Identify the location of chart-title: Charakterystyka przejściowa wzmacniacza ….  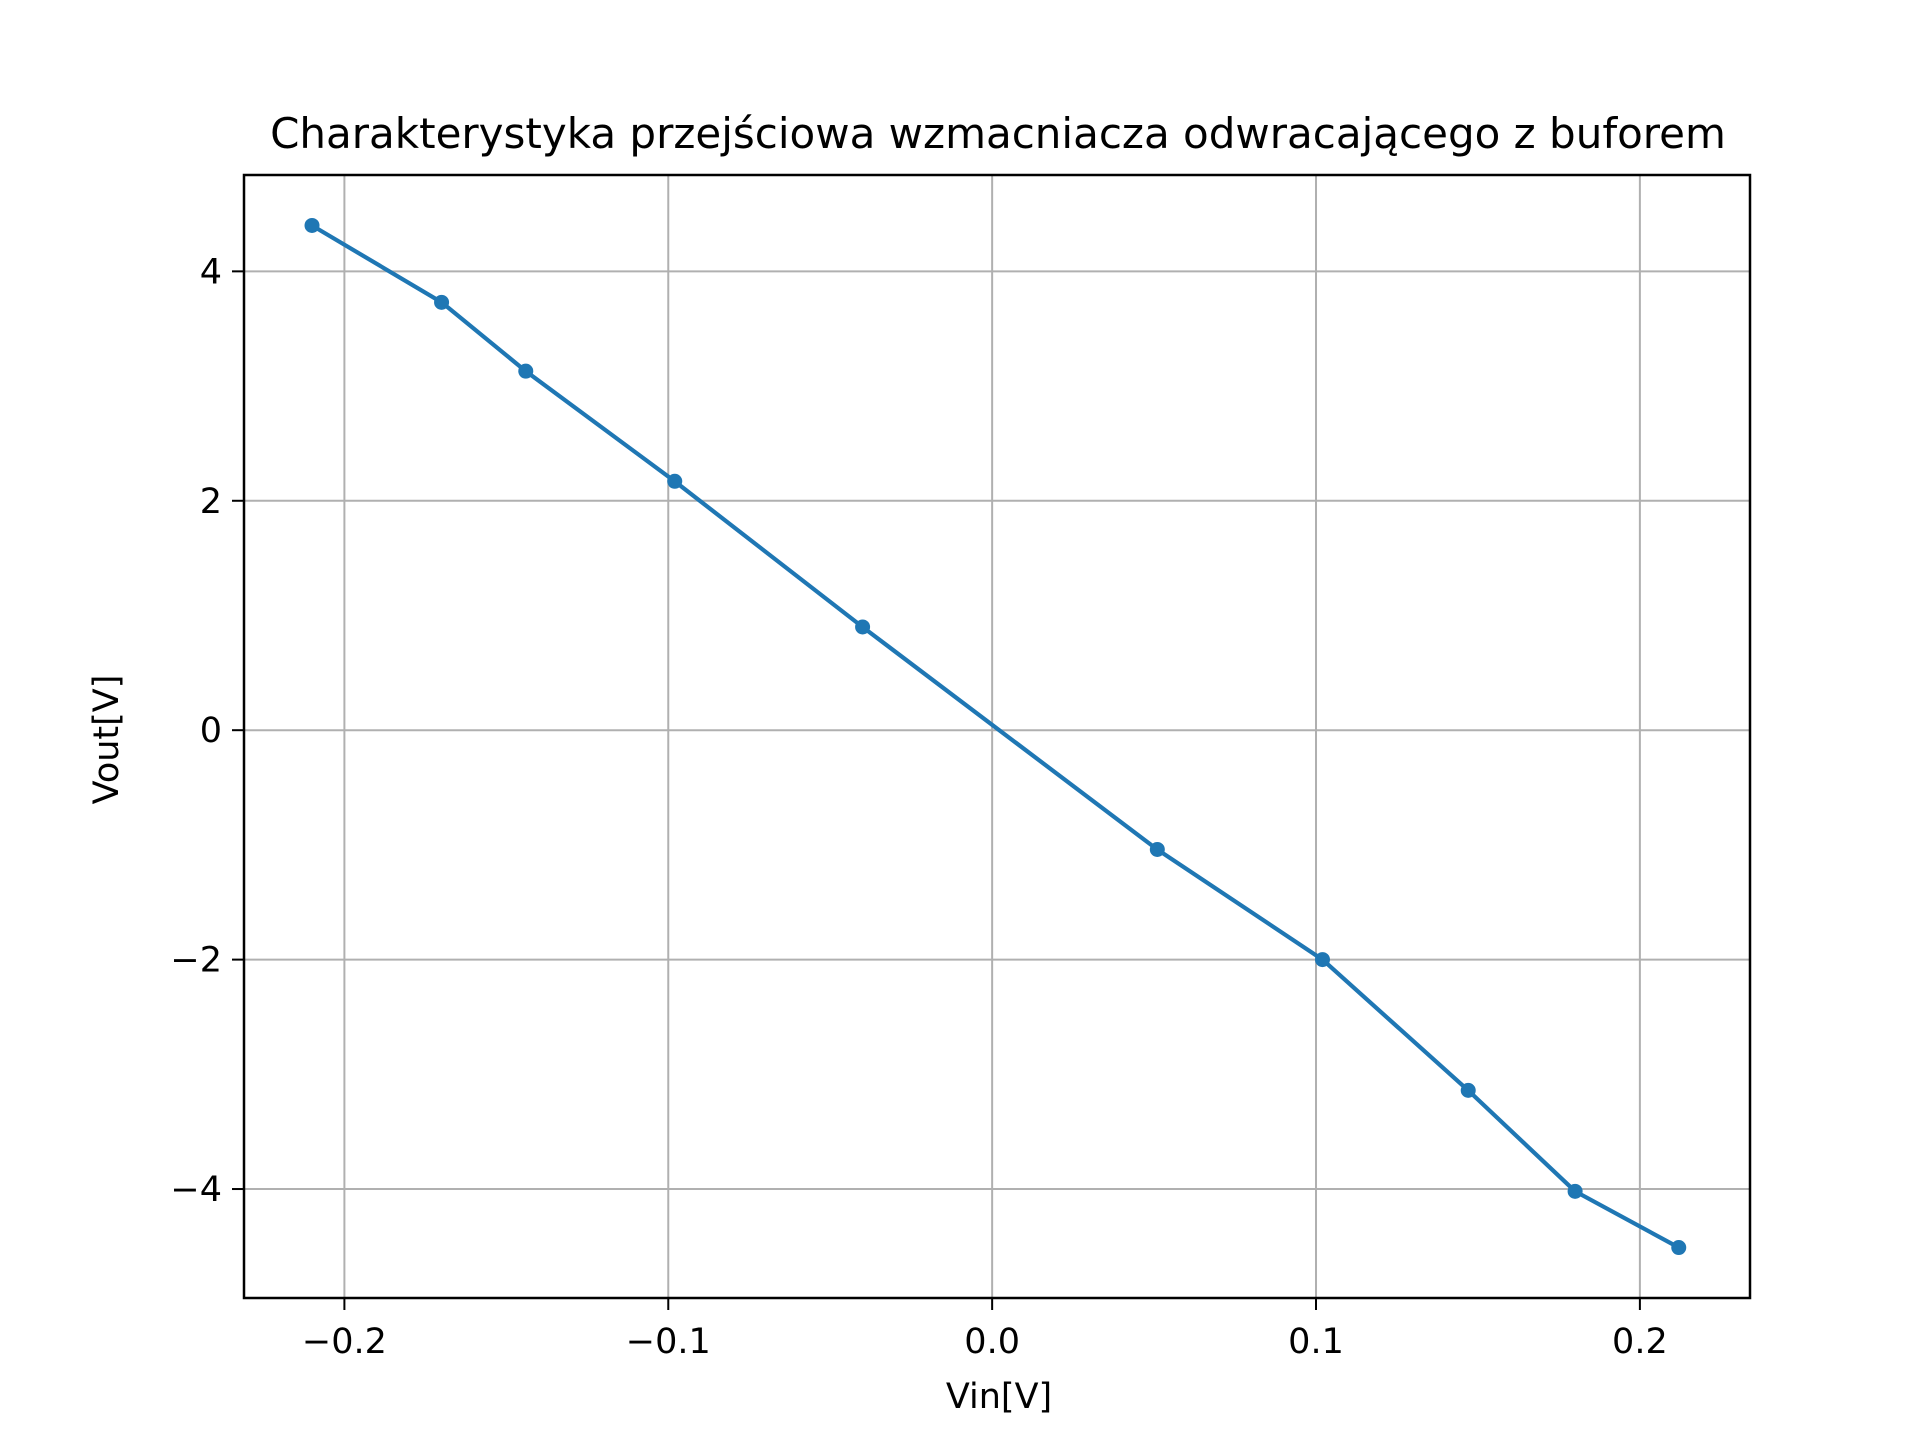
(998, 133).